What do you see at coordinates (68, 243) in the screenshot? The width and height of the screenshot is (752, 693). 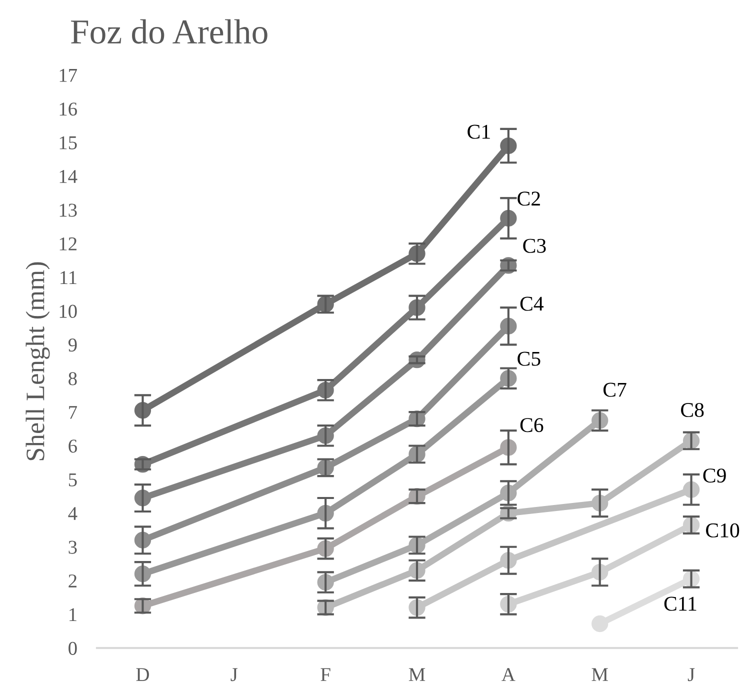 I see `y-tick-label: 12` at bounding box center [68, 243].